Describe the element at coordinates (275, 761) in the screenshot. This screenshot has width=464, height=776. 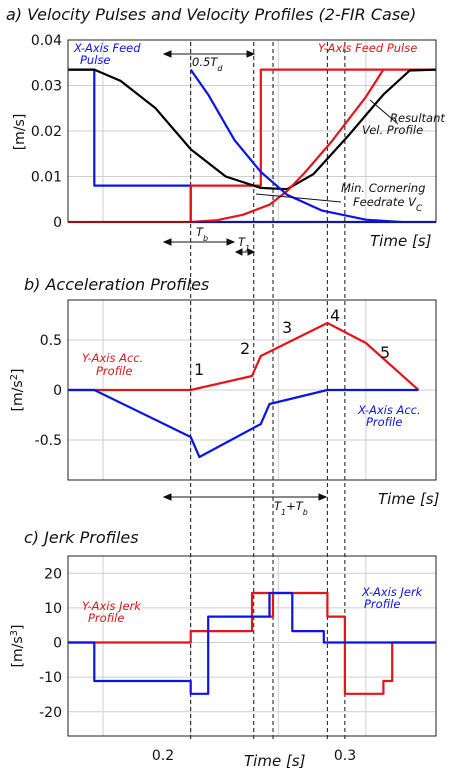
I see `jerk-x-axis-label: Time [s]` at that location.